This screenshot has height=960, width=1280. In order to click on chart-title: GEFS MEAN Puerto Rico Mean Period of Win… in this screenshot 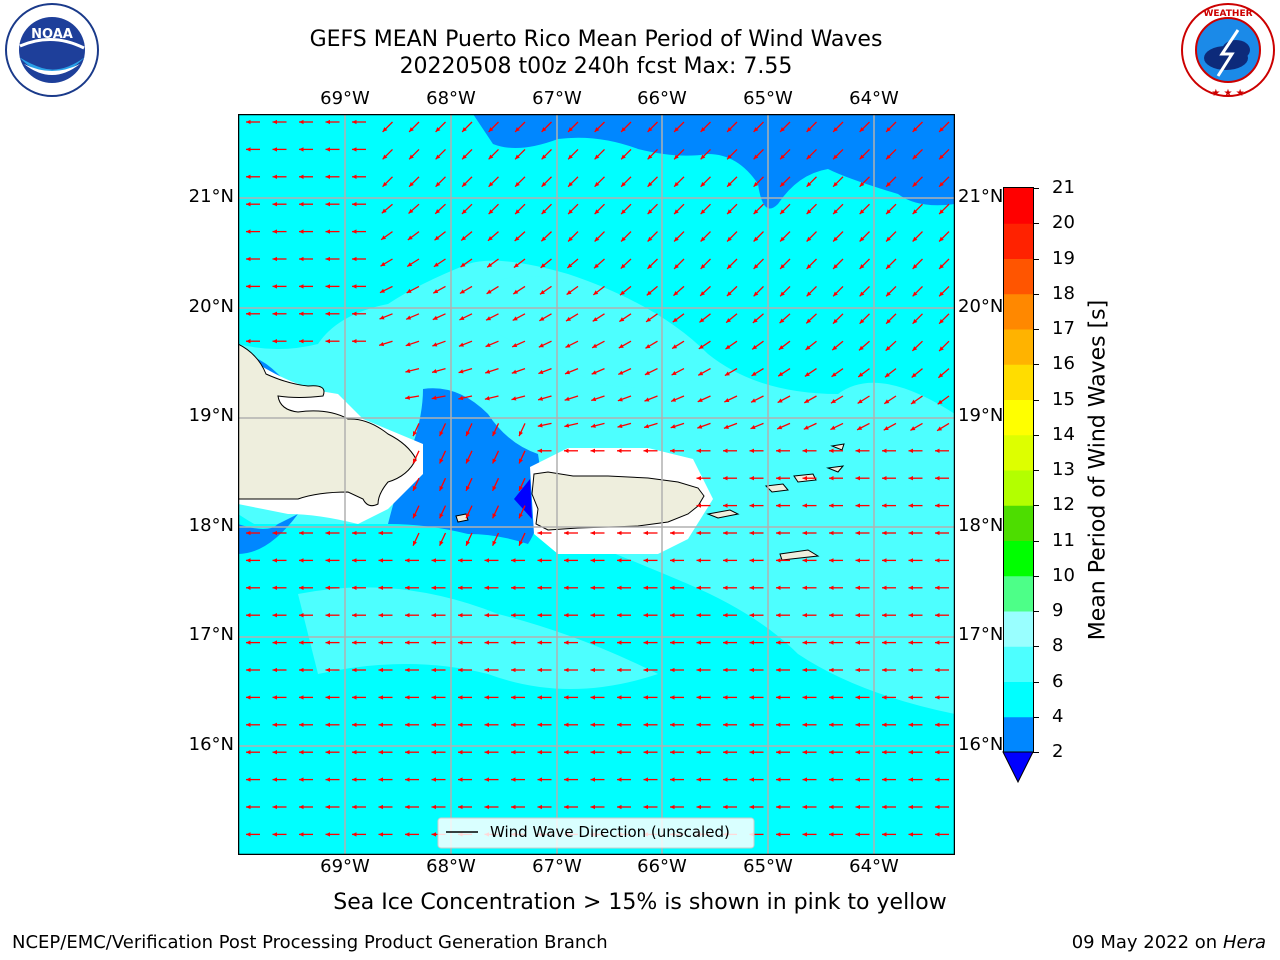, I will do `click(596, 39)`.